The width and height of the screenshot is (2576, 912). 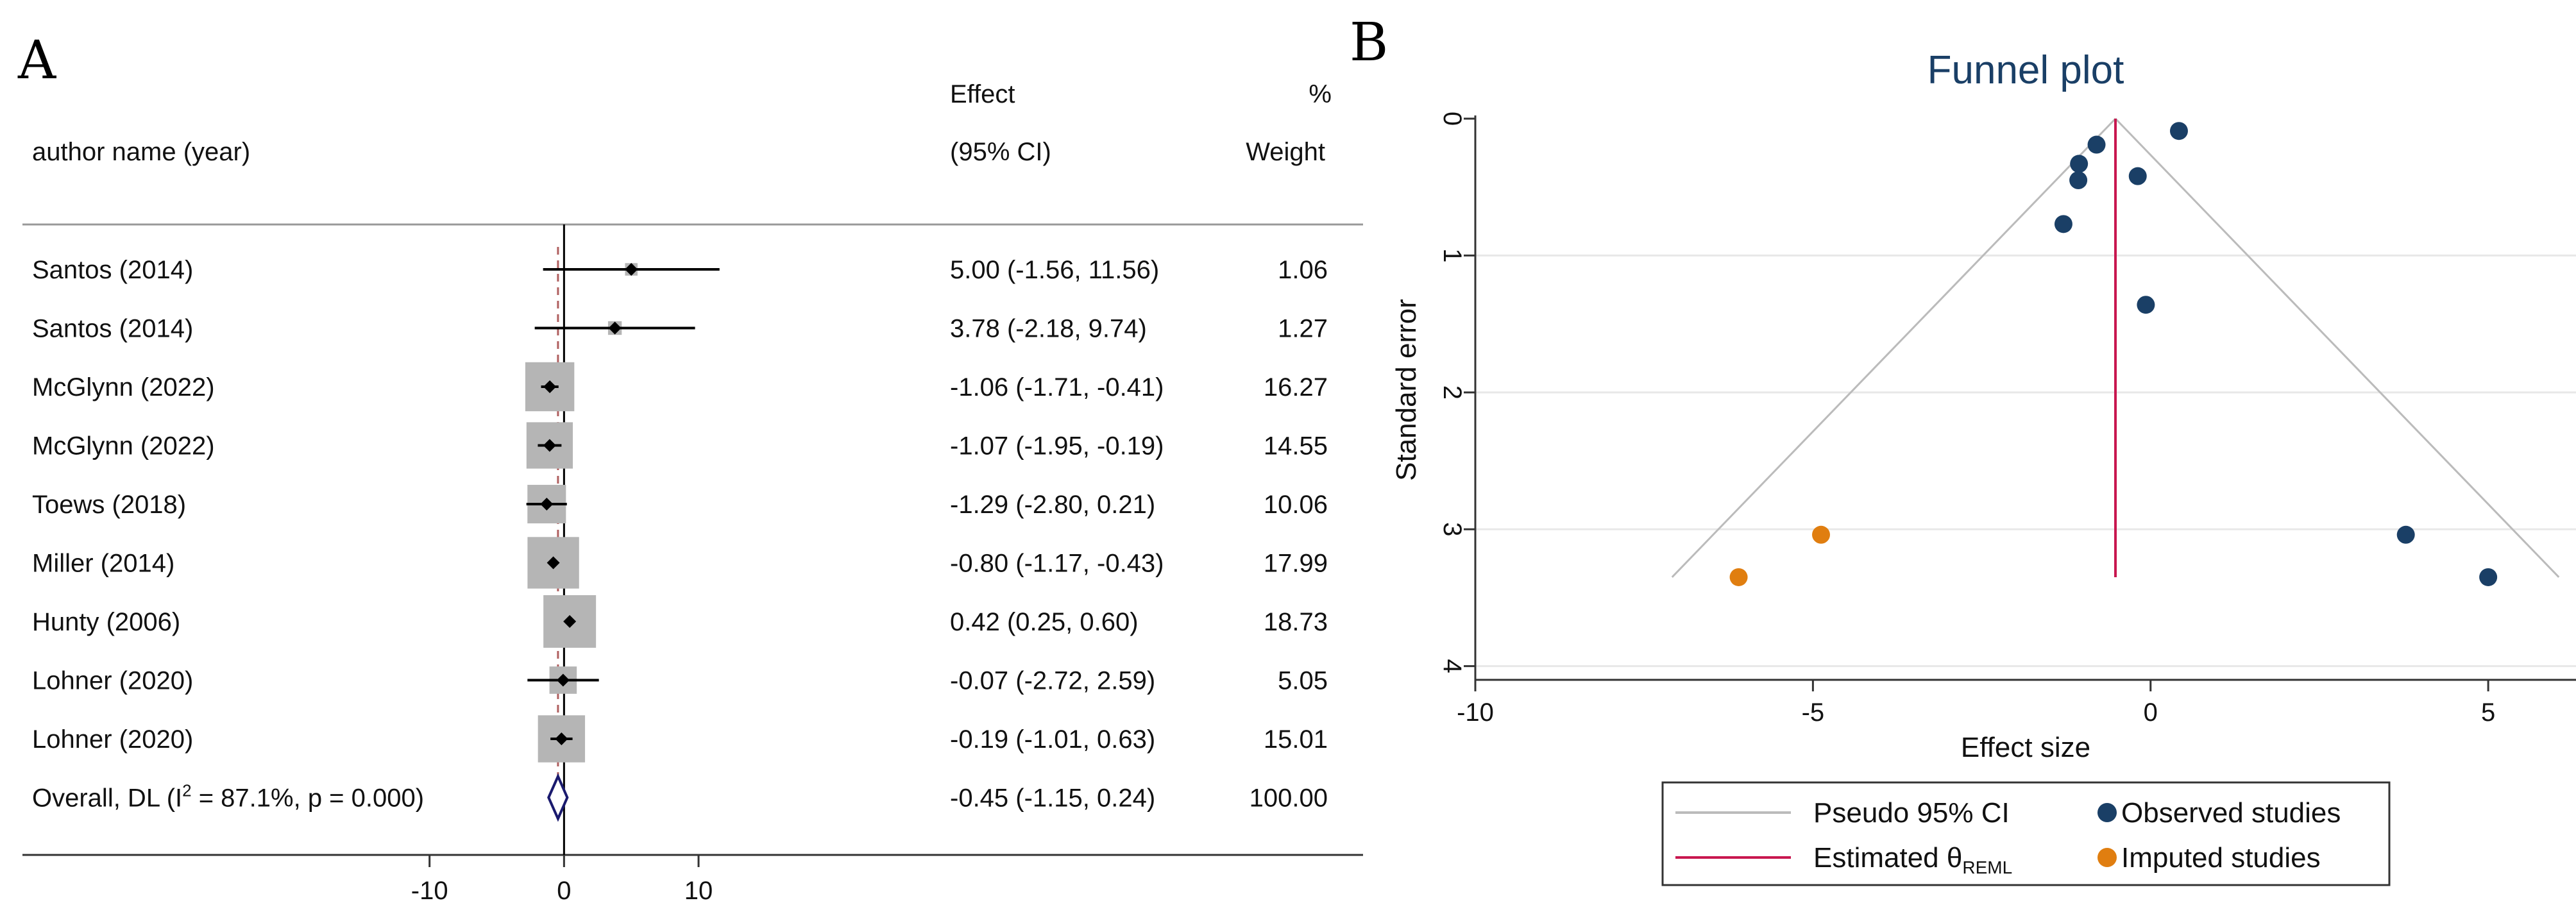 I want to click on funnel-x-label: Effect size, so click(x=2025, y=747).